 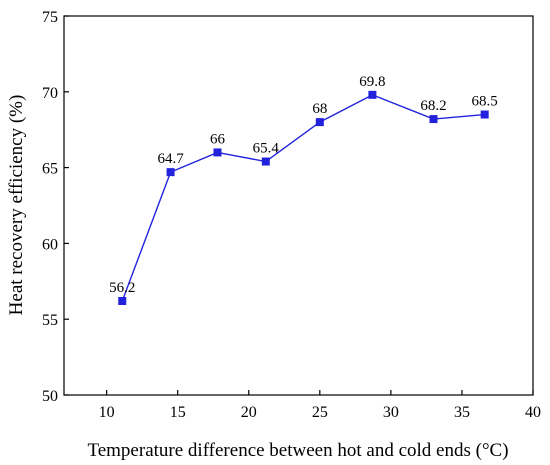 I want to click on y-axis-title: Heat recovery efficiency (%), so click(x=16, y=205).